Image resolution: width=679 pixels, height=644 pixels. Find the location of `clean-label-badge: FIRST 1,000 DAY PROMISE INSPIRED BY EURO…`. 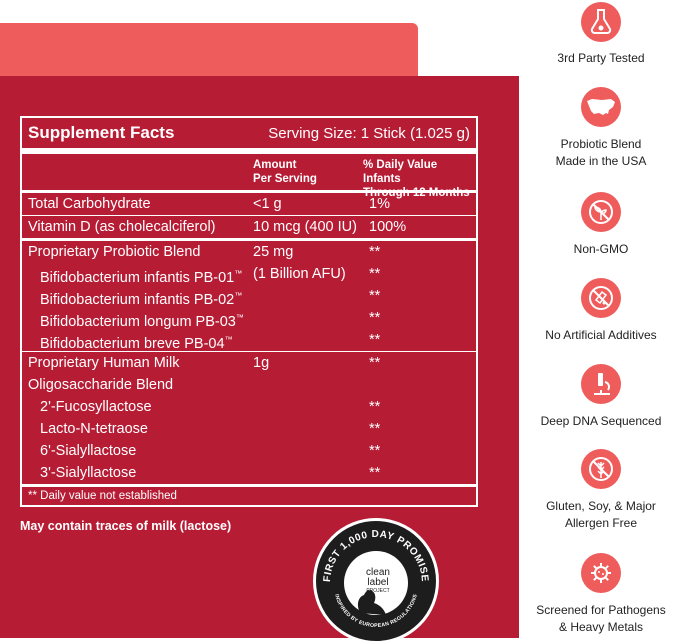

clean-label-badge: FIRST 1,000 DAY PROMISE INSPIRED BY EURO… is located at coordinates (376, 581).